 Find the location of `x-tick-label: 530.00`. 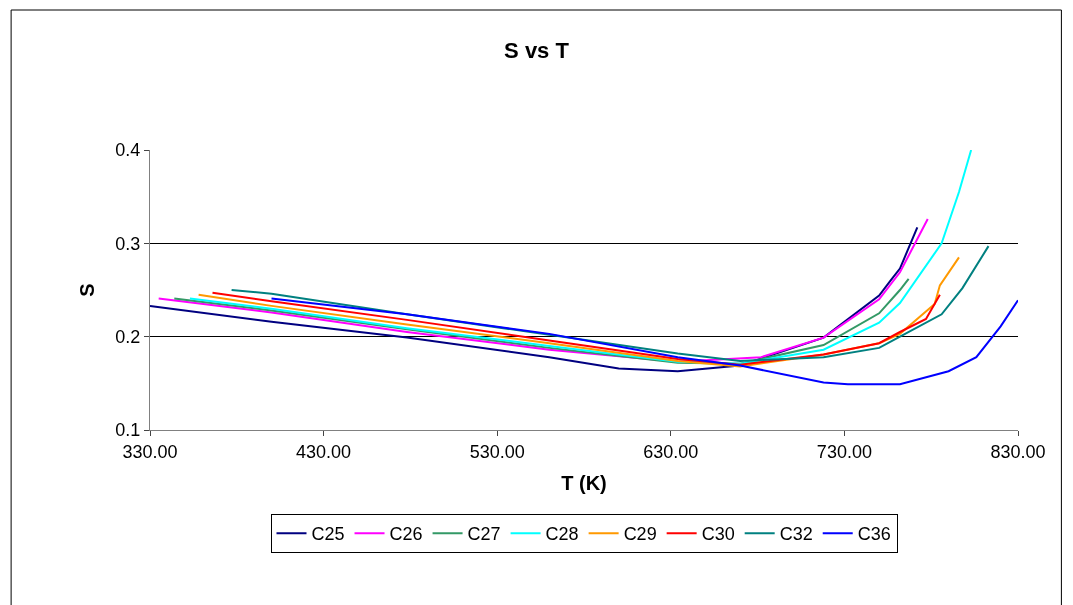

x-tick-label: 530.00 is located at coordinates (497, 451).